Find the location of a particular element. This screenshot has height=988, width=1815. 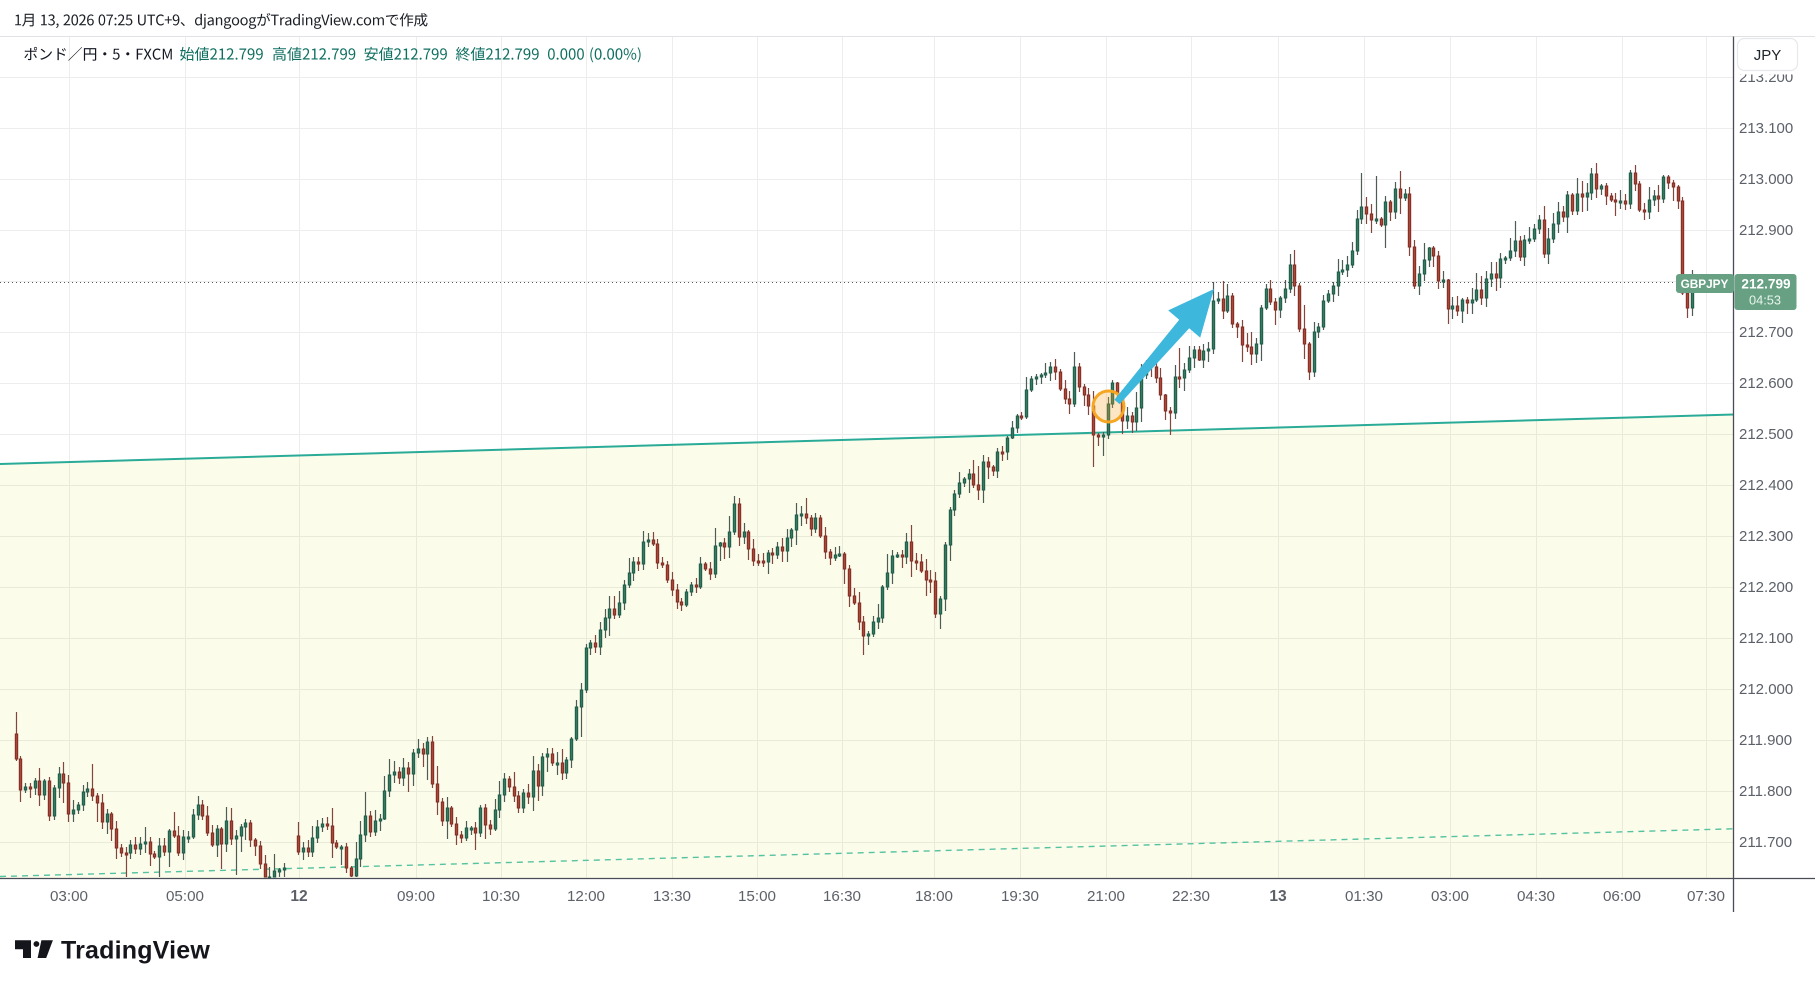

svg-text: 13:30 is located at coordinates (672, 896).